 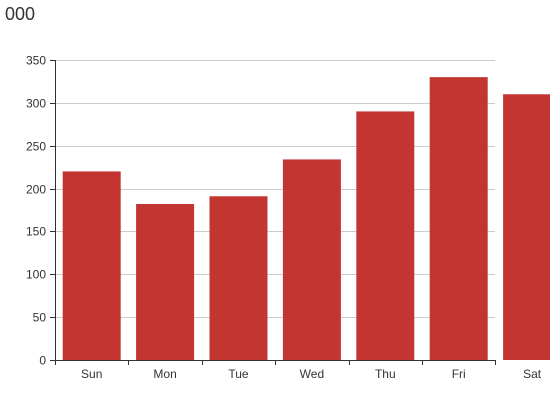 What do you see at coordinates (532, 374) in the screenshot?
I see `x-tick-label: Sat` at bounding box center [532, 374].